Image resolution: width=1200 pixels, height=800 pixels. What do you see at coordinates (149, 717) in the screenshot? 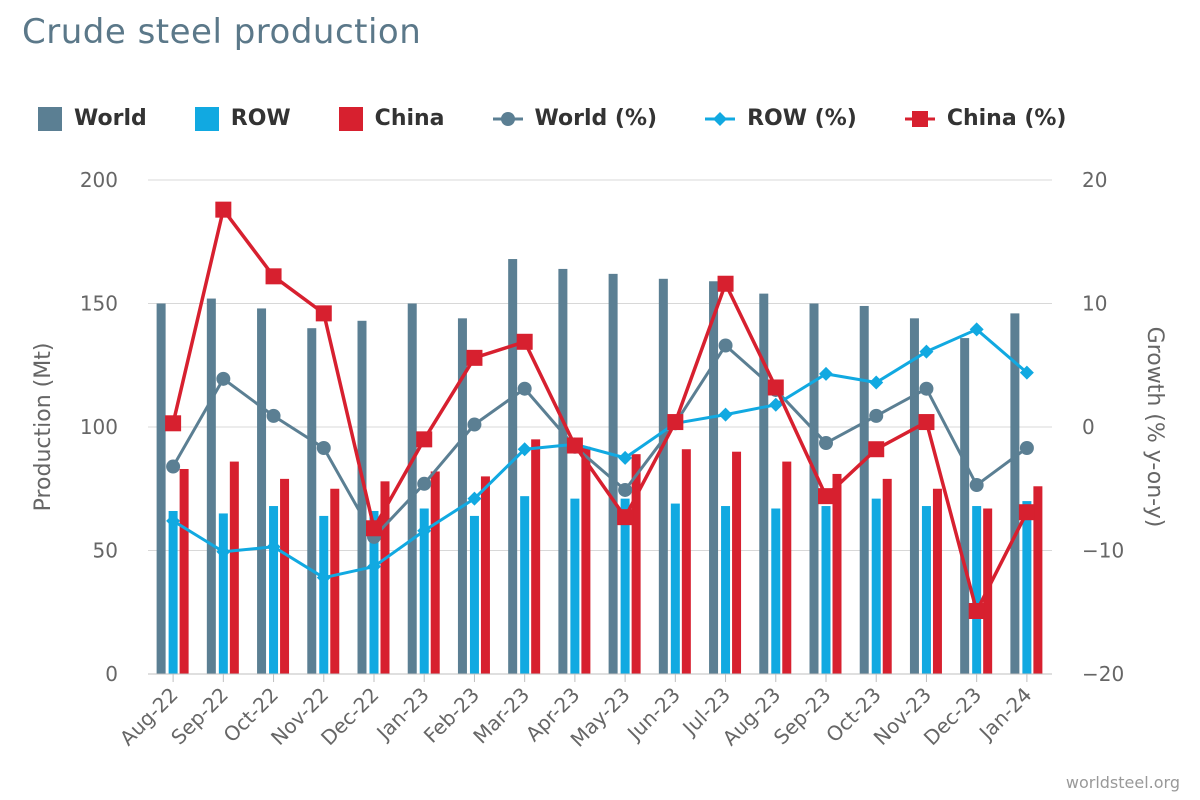
I see `x-tick-label: Aug-22` at bounding box center [149, 717].